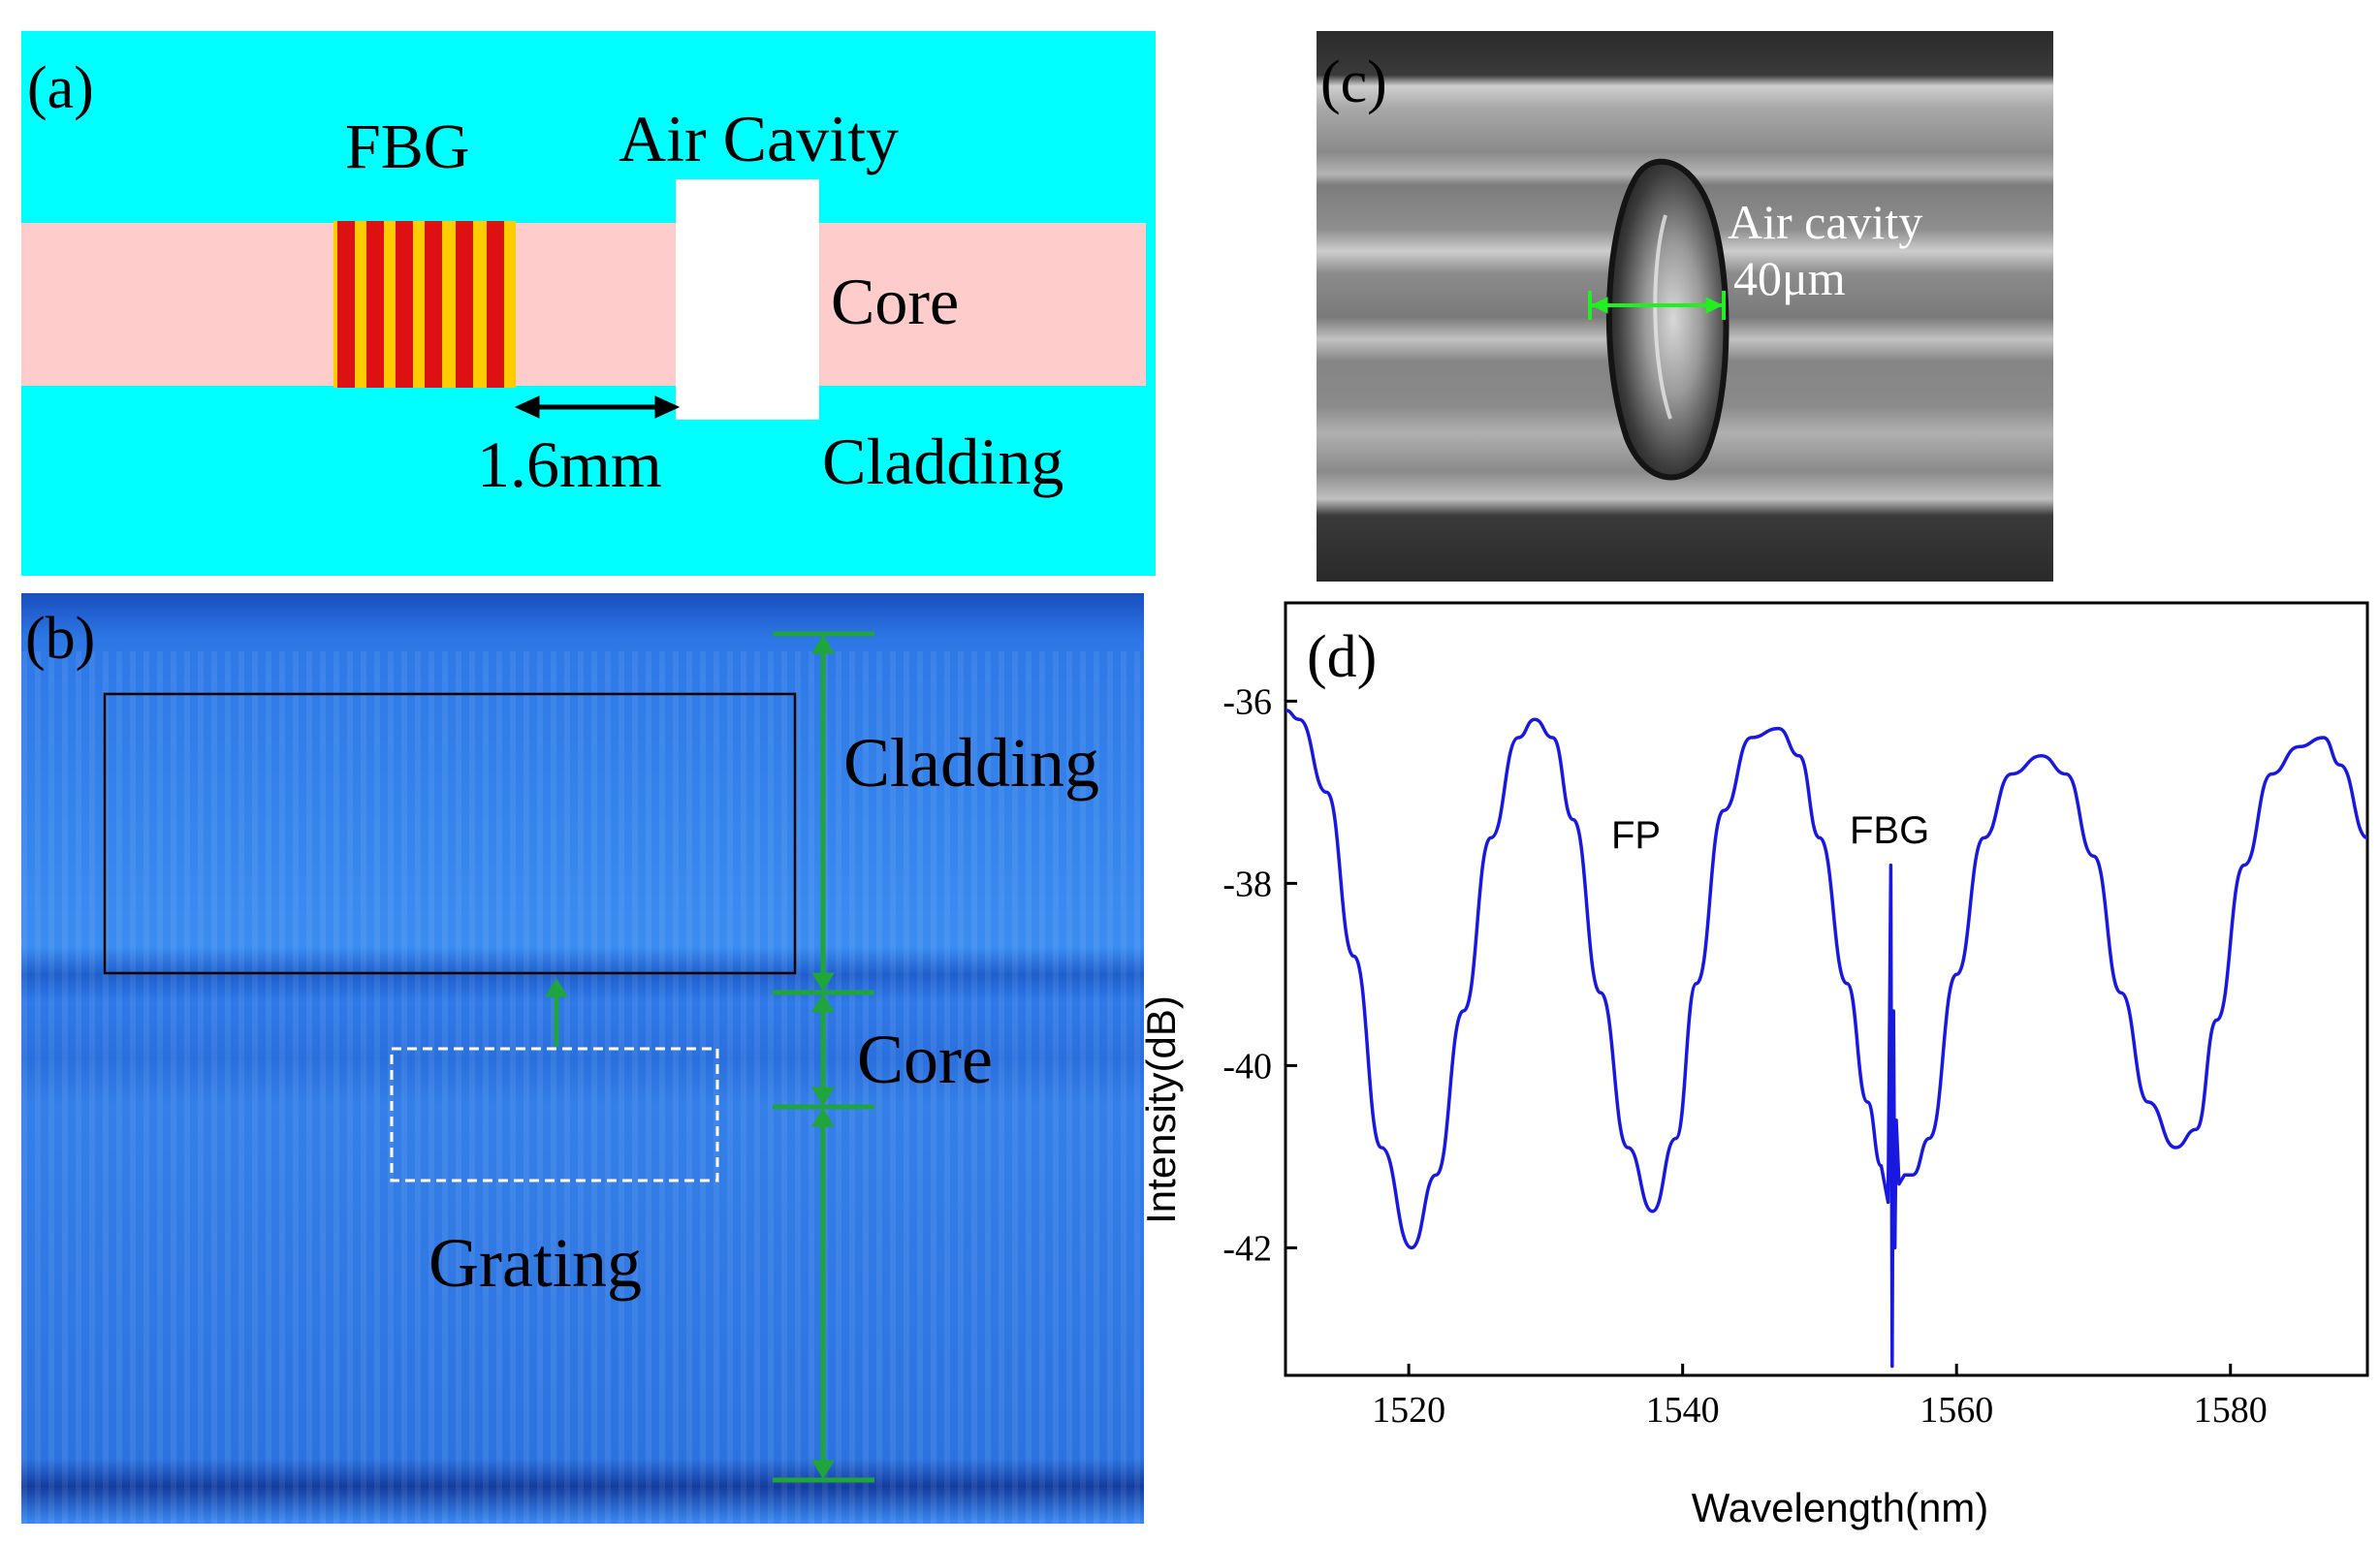 This screenshot has height=1544, width=2380. What do you see at coordinates (61, 639) in the screenshot?
I see `panel-b-label: (b)` at bounding box center [61, 639].